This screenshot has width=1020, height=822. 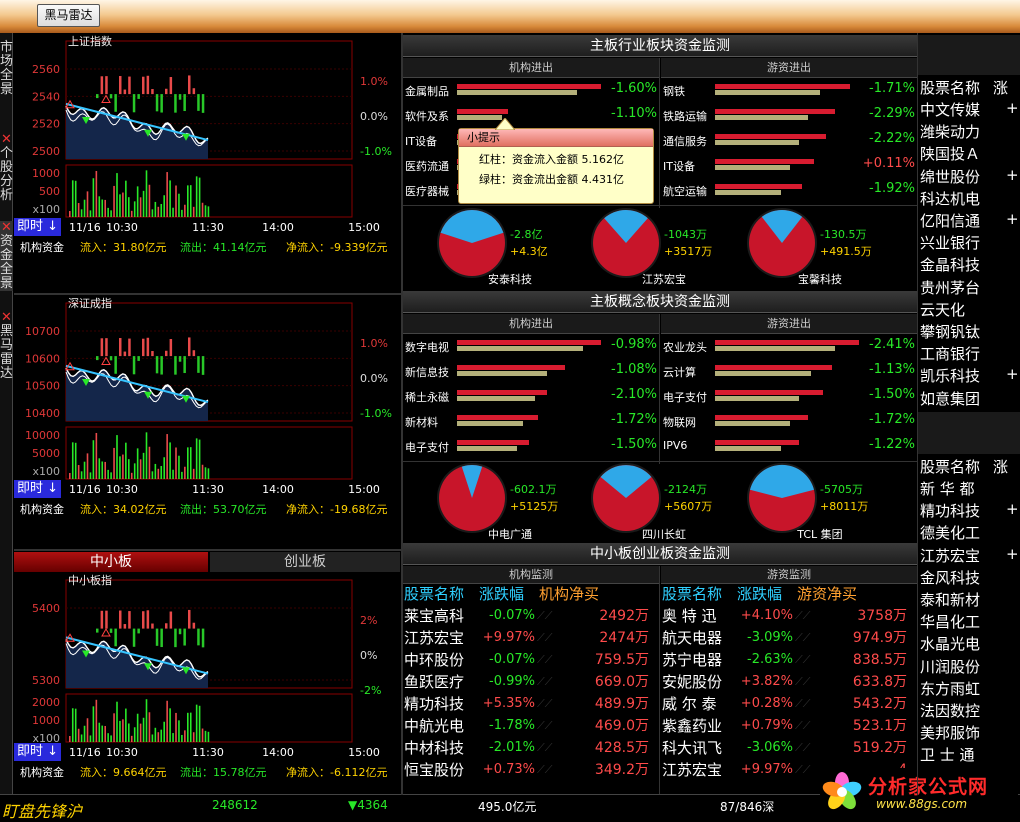 What do you see at coordinates (111, 562) in the screenshot?
I see `tab-sme-board: 中小板` at bounding box center [111, 562].